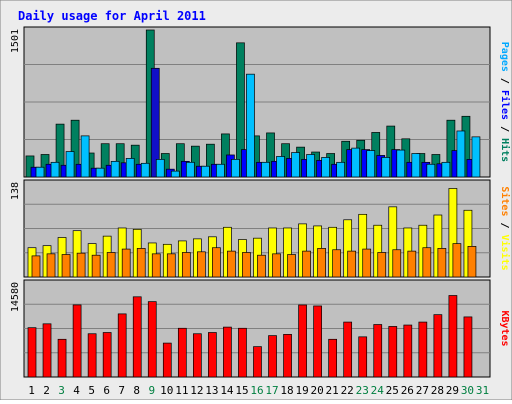 This screenshot has height=404, width=512. Describe the element at coordinates (181, 390) in the screenshot. I see `x-tick-day-11: 11` at that location.